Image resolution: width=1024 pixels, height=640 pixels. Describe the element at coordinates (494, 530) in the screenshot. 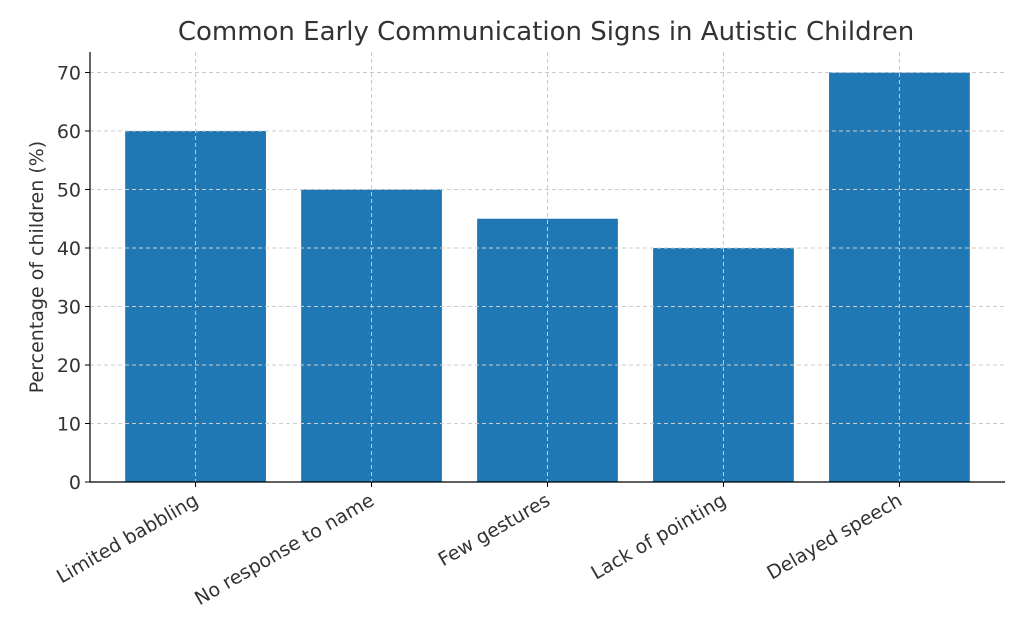

I see `x-tick-label: Few gestures` at that location.